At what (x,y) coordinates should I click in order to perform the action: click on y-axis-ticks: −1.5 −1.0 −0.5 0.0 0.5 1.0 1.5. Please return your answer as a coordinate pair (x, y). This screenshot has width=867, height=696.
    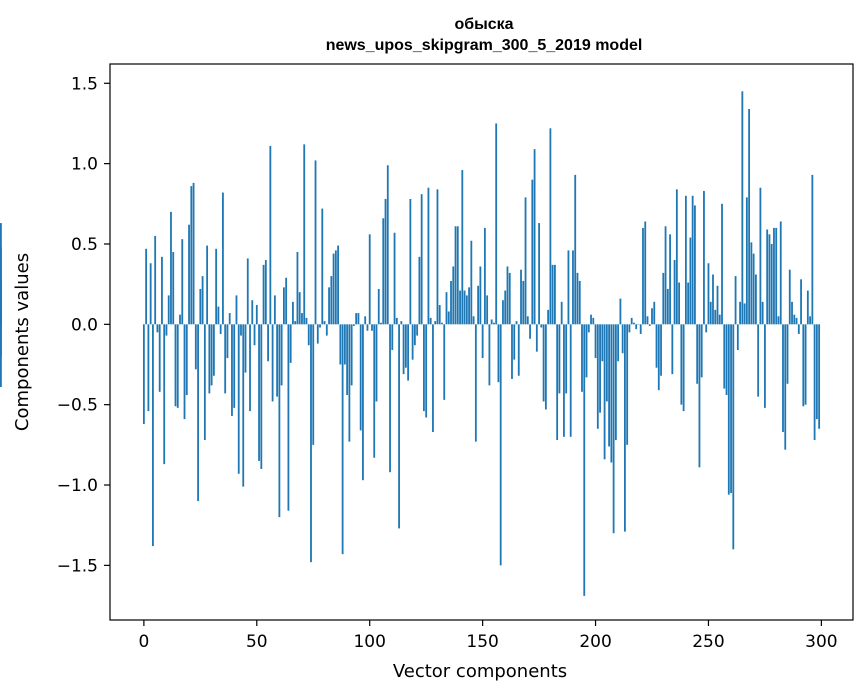
    Looking at the image, I should click on (83, 325).